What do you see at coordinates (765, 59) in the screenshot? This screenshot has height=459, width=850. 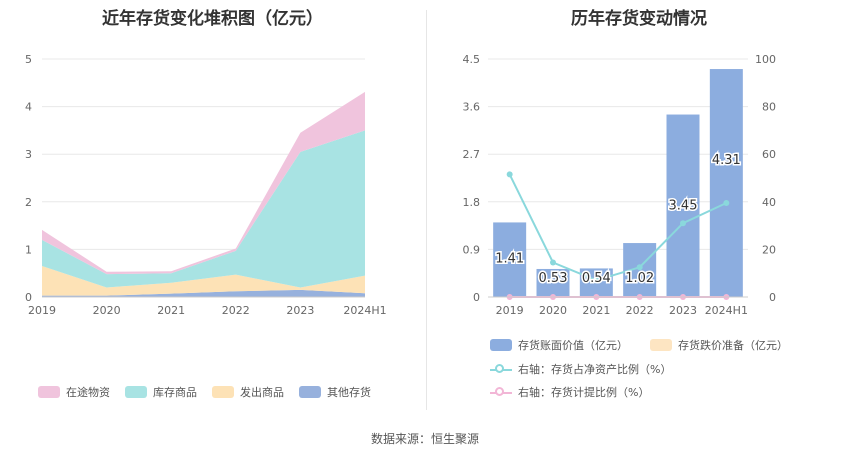 I see `y-right-tick-label: 100` at bounding box center [765, 59].